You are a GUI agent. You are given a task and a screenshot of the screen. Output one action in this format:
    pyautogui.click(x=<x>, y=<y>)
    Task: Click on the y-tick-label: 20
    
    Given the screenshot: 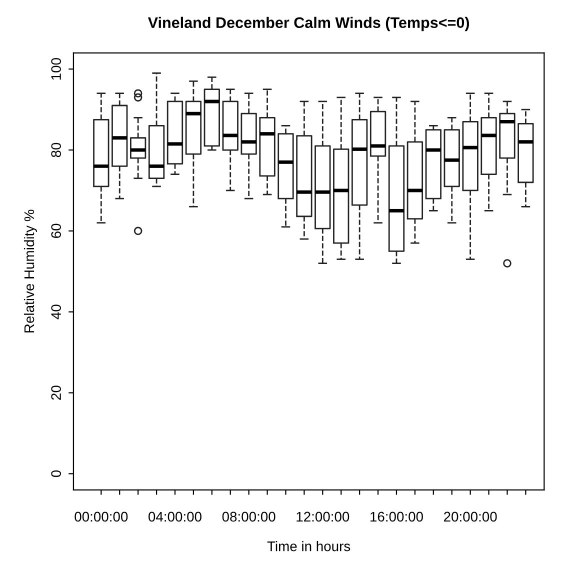 What is the action you would take?
    pyautogui.click(x=56, y=393)
    